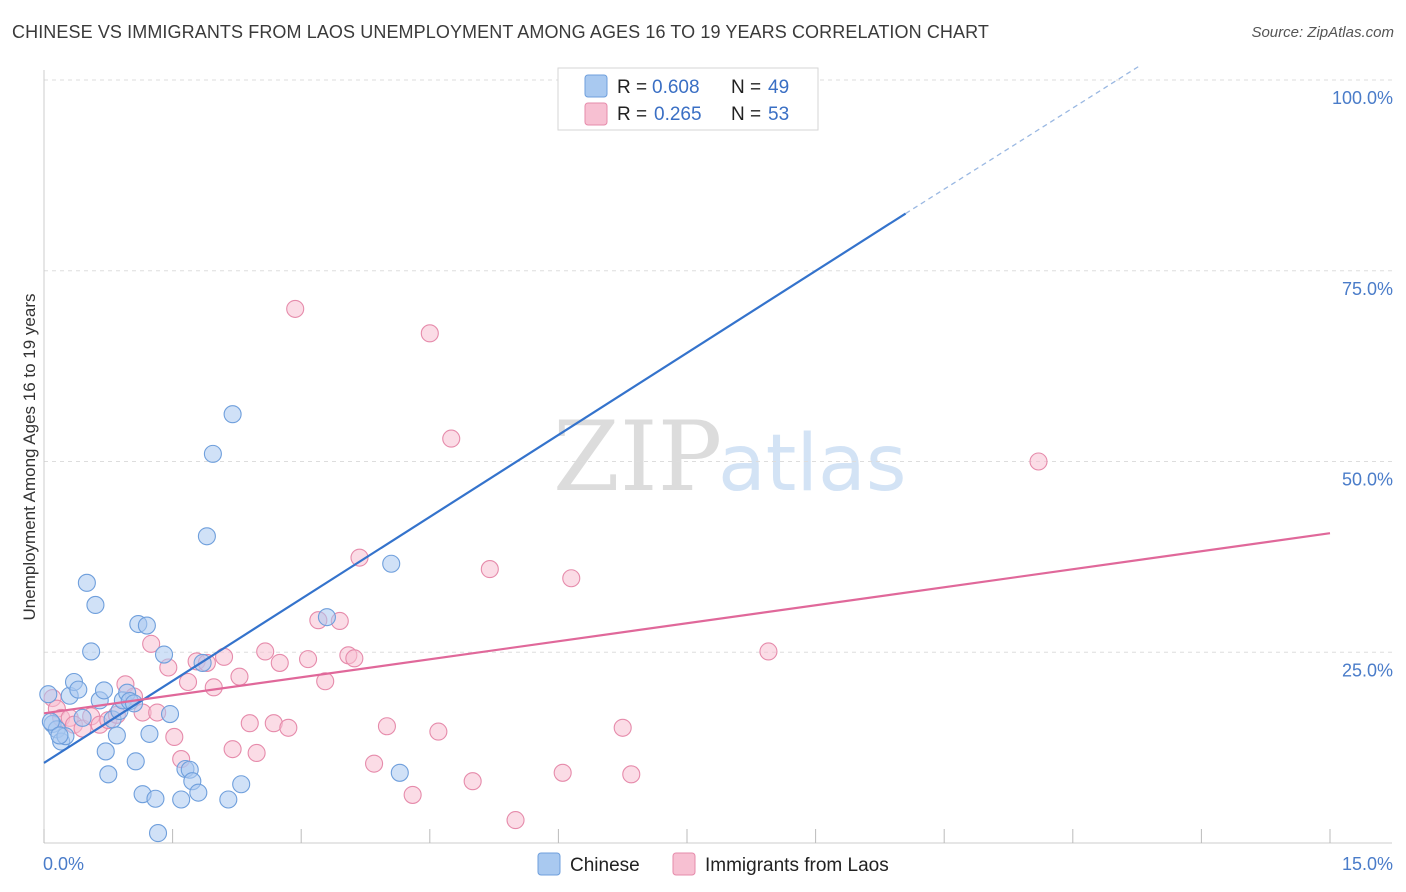  What do you see at coordinates (632, 87) in the screenshot?
I see `legend-r-label-chinese: R =` at bounding box center [632, 87].